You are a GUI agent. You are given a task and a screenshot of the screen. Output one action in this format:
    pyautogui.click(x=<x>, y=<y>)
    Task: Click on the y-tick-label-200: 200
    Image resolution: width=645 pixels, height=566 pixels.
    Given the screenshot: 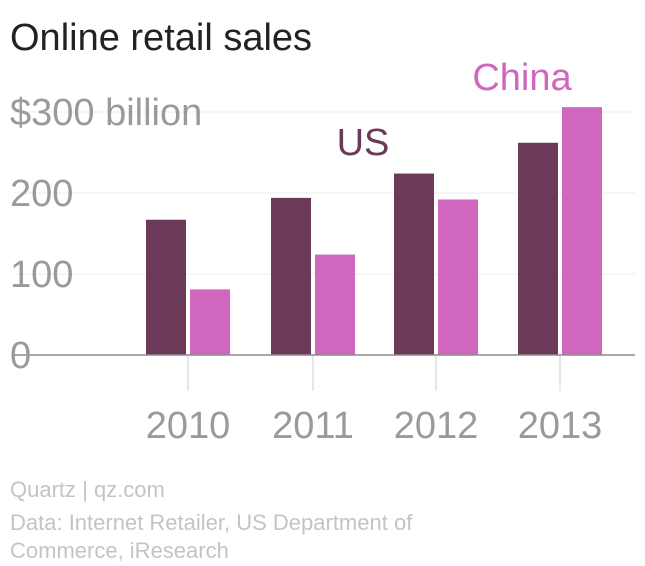 What is the action you would take?
    pyautogui.click(x=41, y=194)
    